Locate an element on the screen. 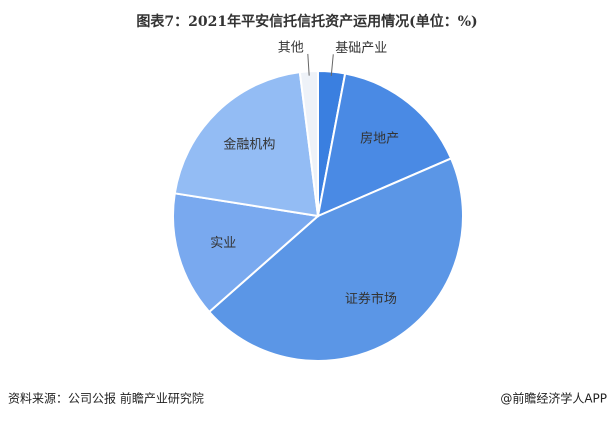 The height and width of the screenshot is (421, 615). slice-label: 实业 is located at coordinates (223, 243).